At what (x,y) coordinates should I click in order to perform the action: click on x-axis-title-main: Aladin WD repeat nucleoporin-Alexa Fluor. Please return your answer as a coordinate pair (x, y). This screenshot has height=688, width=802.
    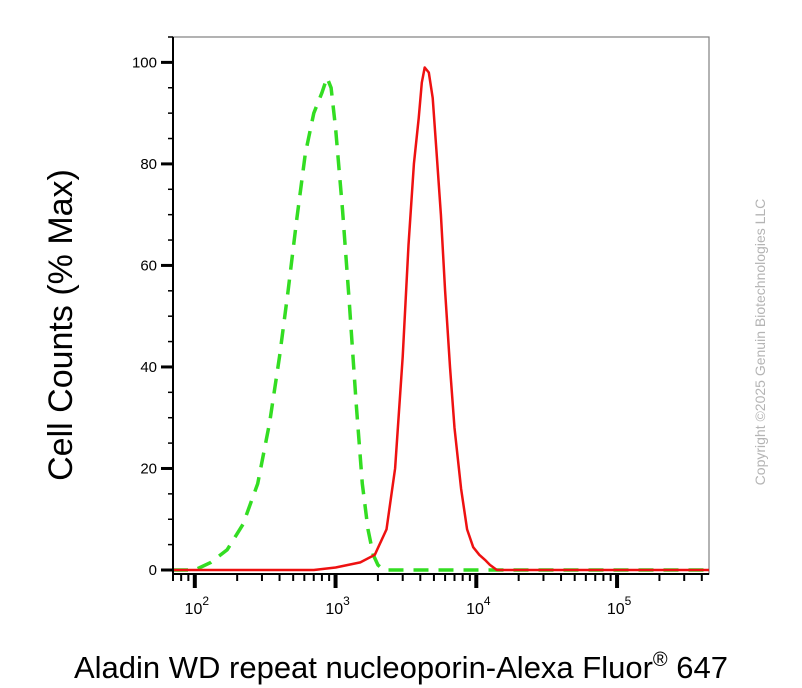
    Looking at the image, I should click on (363, 667).